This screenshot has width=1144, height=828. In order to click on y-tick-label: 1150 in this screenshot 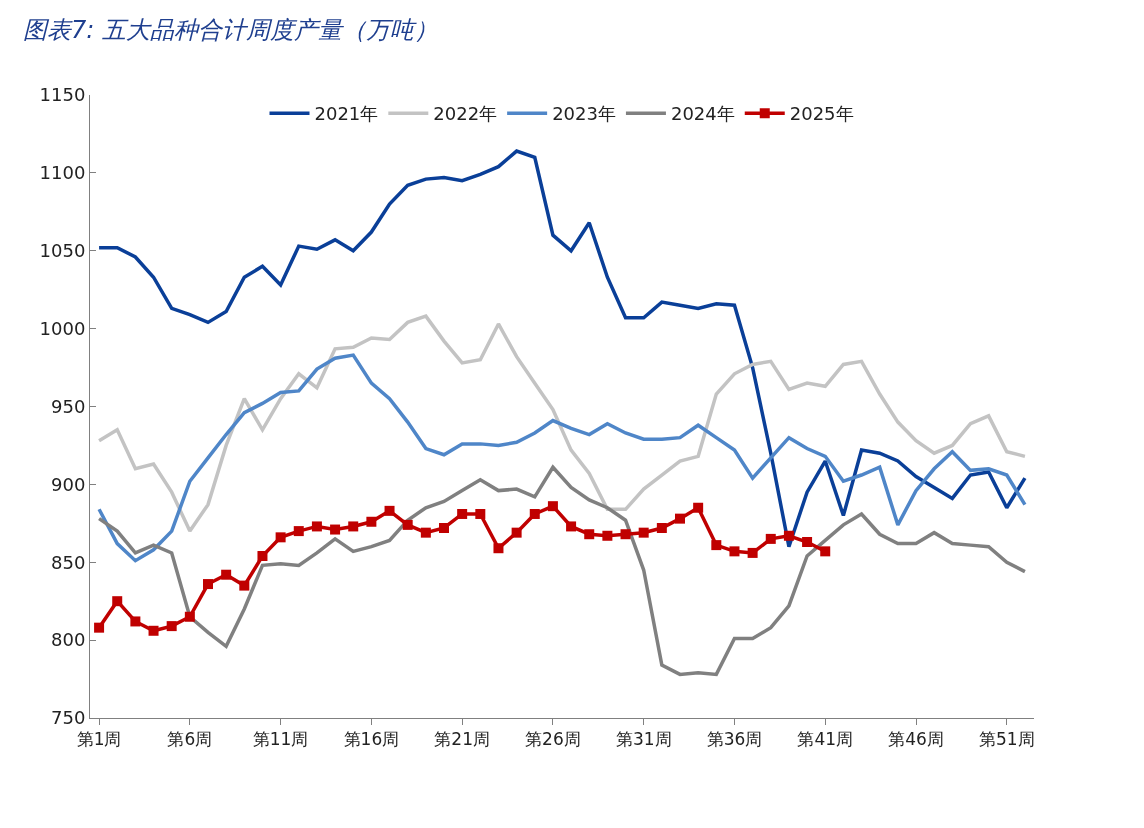, I will do `click(62, 95)`.